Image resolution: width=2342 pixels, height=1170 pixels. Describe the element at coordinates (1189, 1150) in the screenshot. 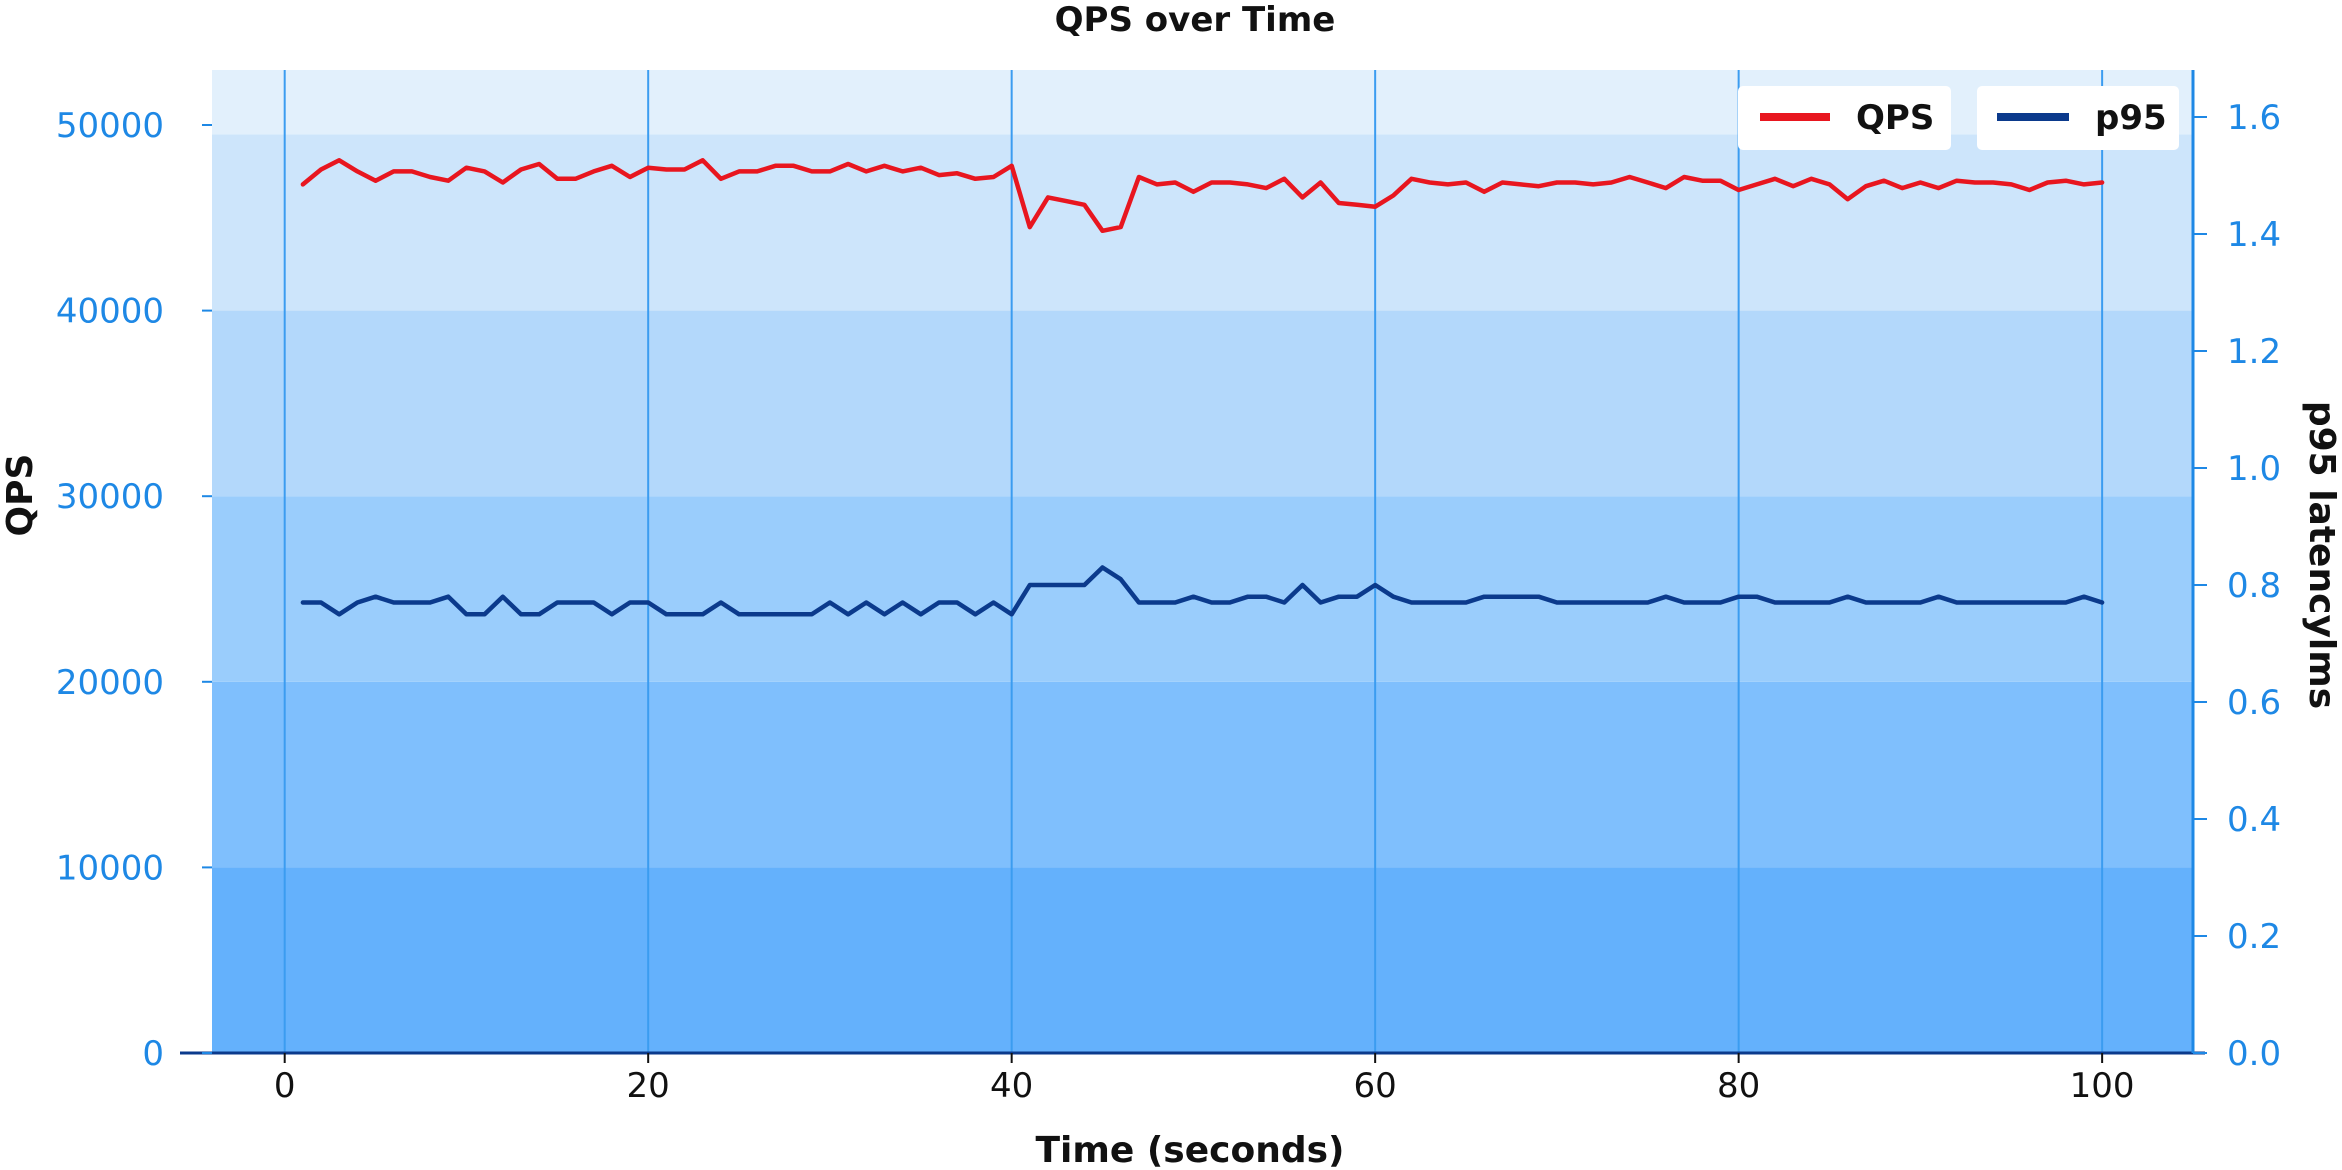

I see `x-axis-label: Time (seconds)` at that location.